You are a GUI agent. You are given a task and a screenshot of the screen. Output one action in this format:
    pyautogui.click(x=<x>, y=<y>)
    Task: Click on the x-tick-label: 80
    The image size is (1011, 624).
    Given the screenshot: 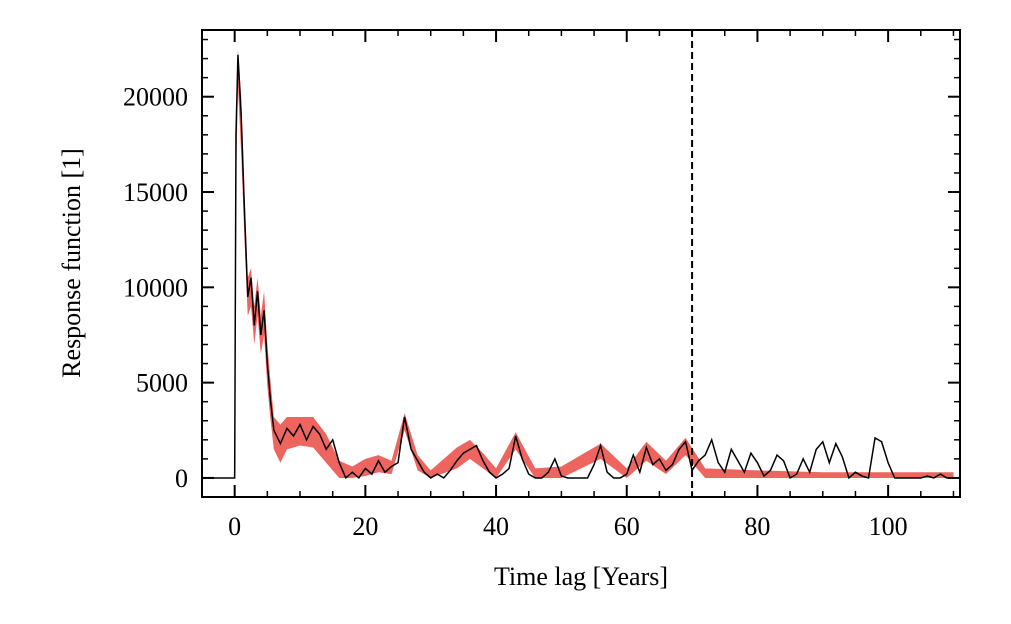 What is the action you would take?
    pyautogui.click(x=757, y=526)
    